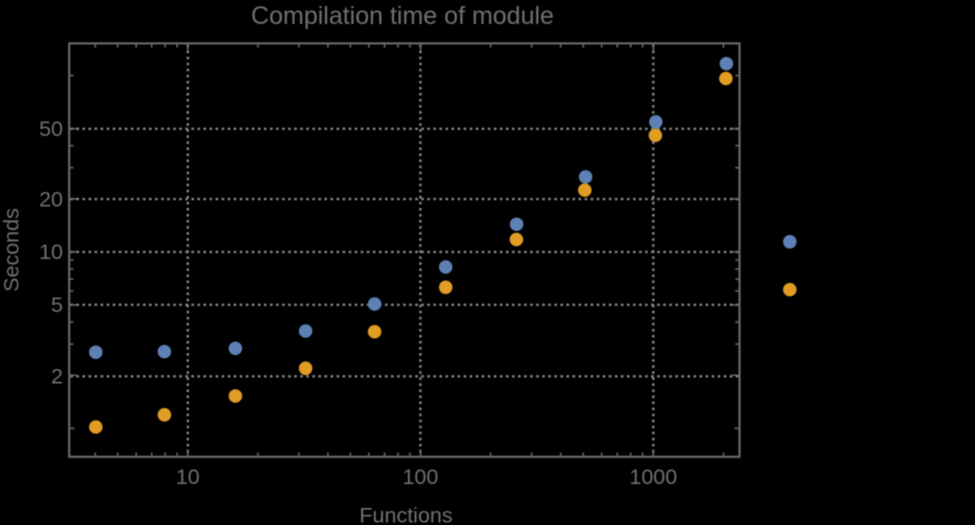  Describe the element at coordinates (57, 377) in the screenshot. I see `svg-text: 2` at that location.